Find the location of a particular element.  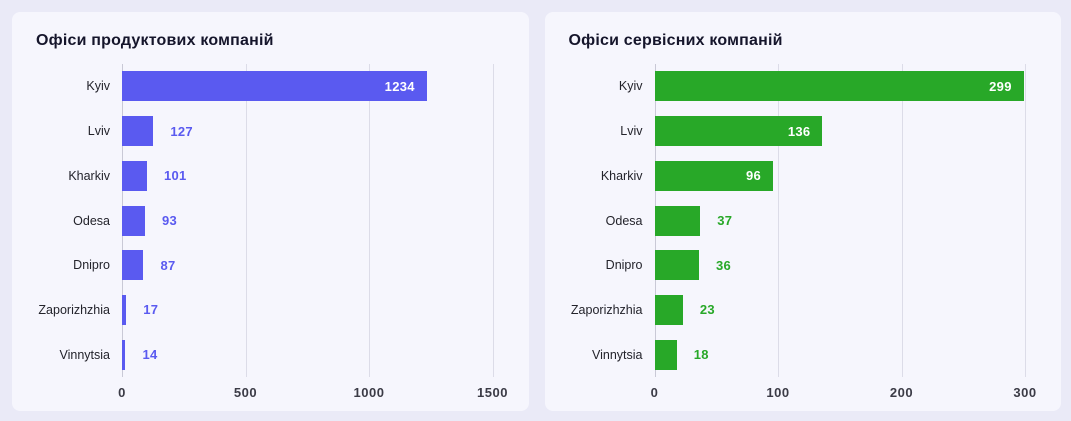

bar-row: 136 is located at coordinates (840, 131).